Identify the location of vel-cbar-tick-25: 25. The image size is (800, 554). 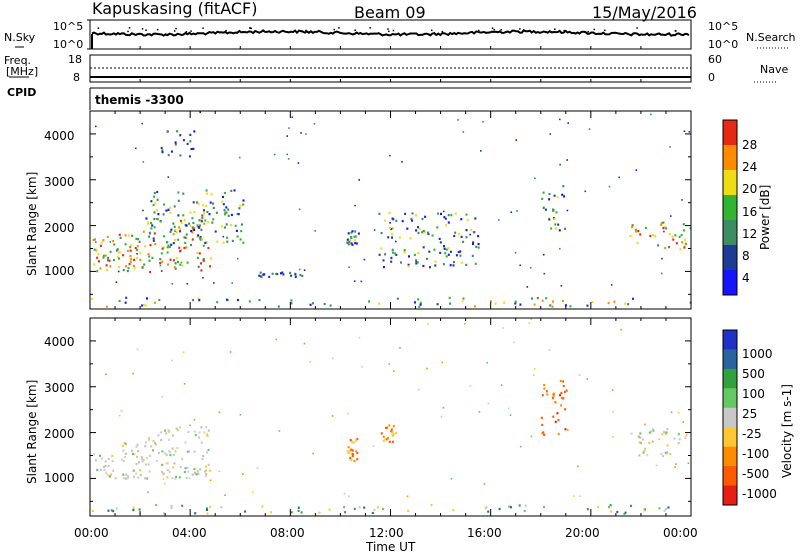
(750, 414).